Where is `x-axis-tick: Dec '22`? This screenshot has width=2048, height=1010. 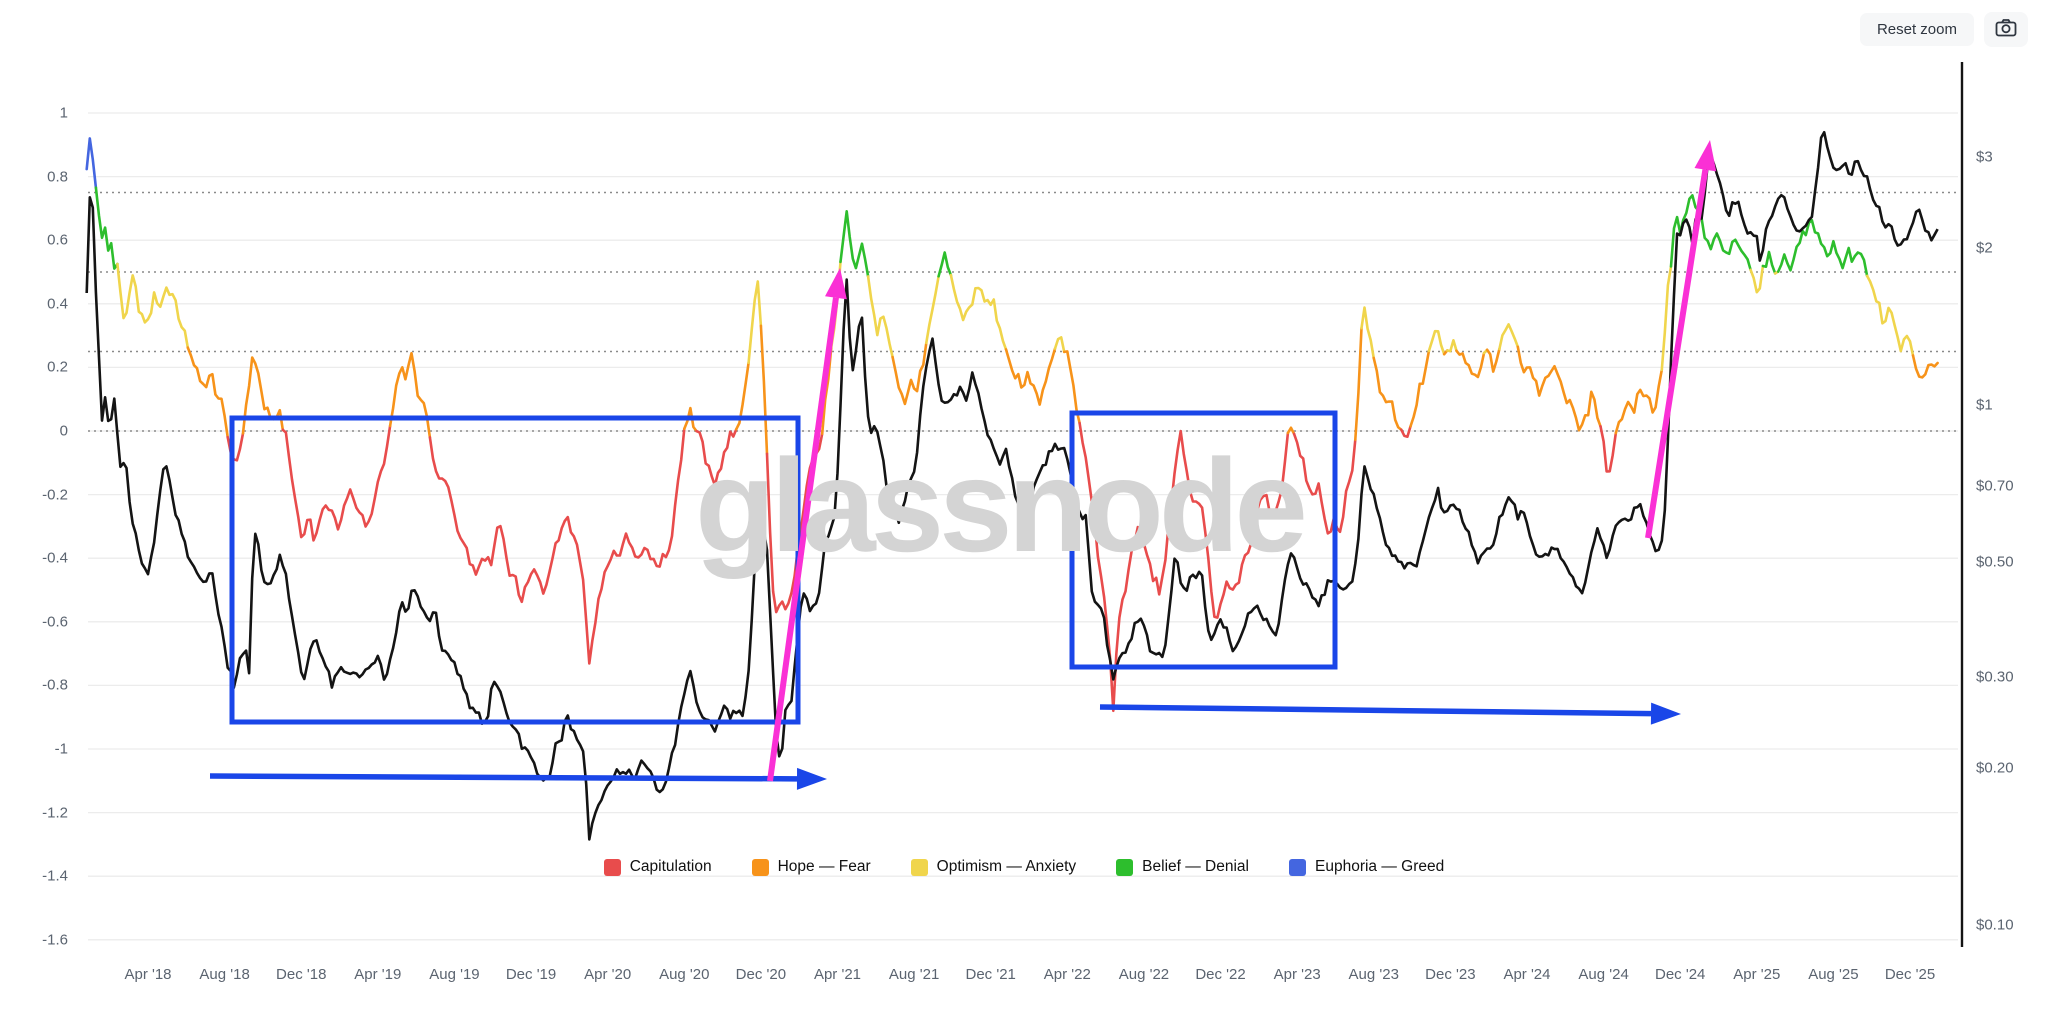
x-axis-tick: Dec '22 is located at coordinates (1220, 974).